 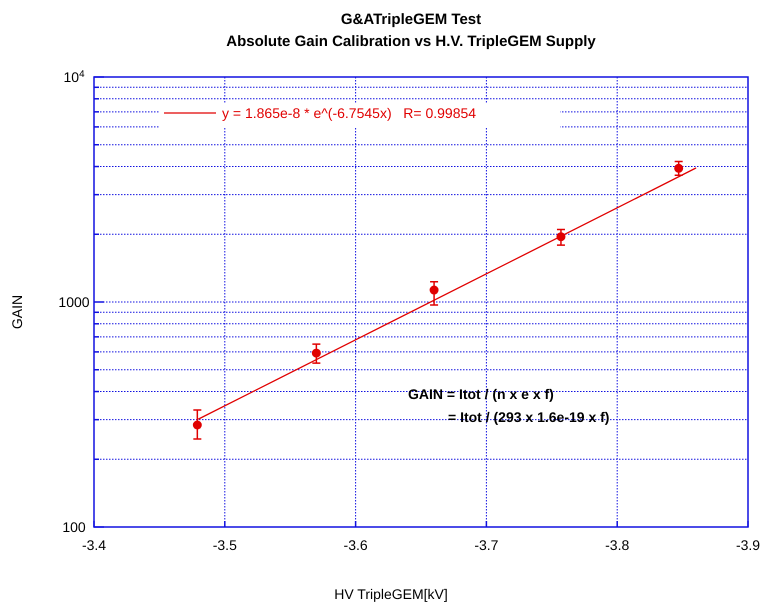 I want to click on x-axis-title: HV TripleGEM[kV], so click(x=391, y=594).